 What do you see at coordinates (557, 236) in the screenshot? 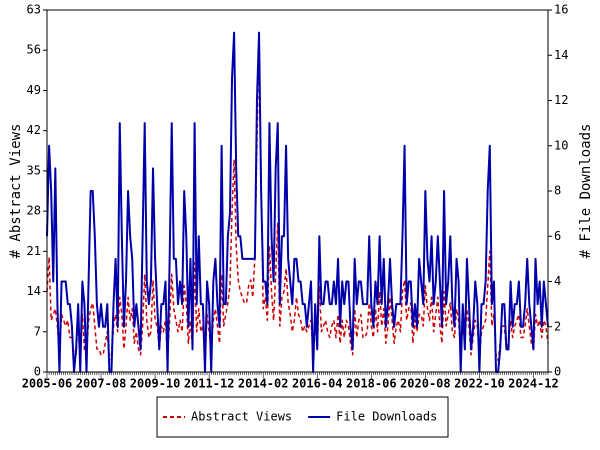
I see `y2-tick-label: 6` at bounding box center [557, 236].